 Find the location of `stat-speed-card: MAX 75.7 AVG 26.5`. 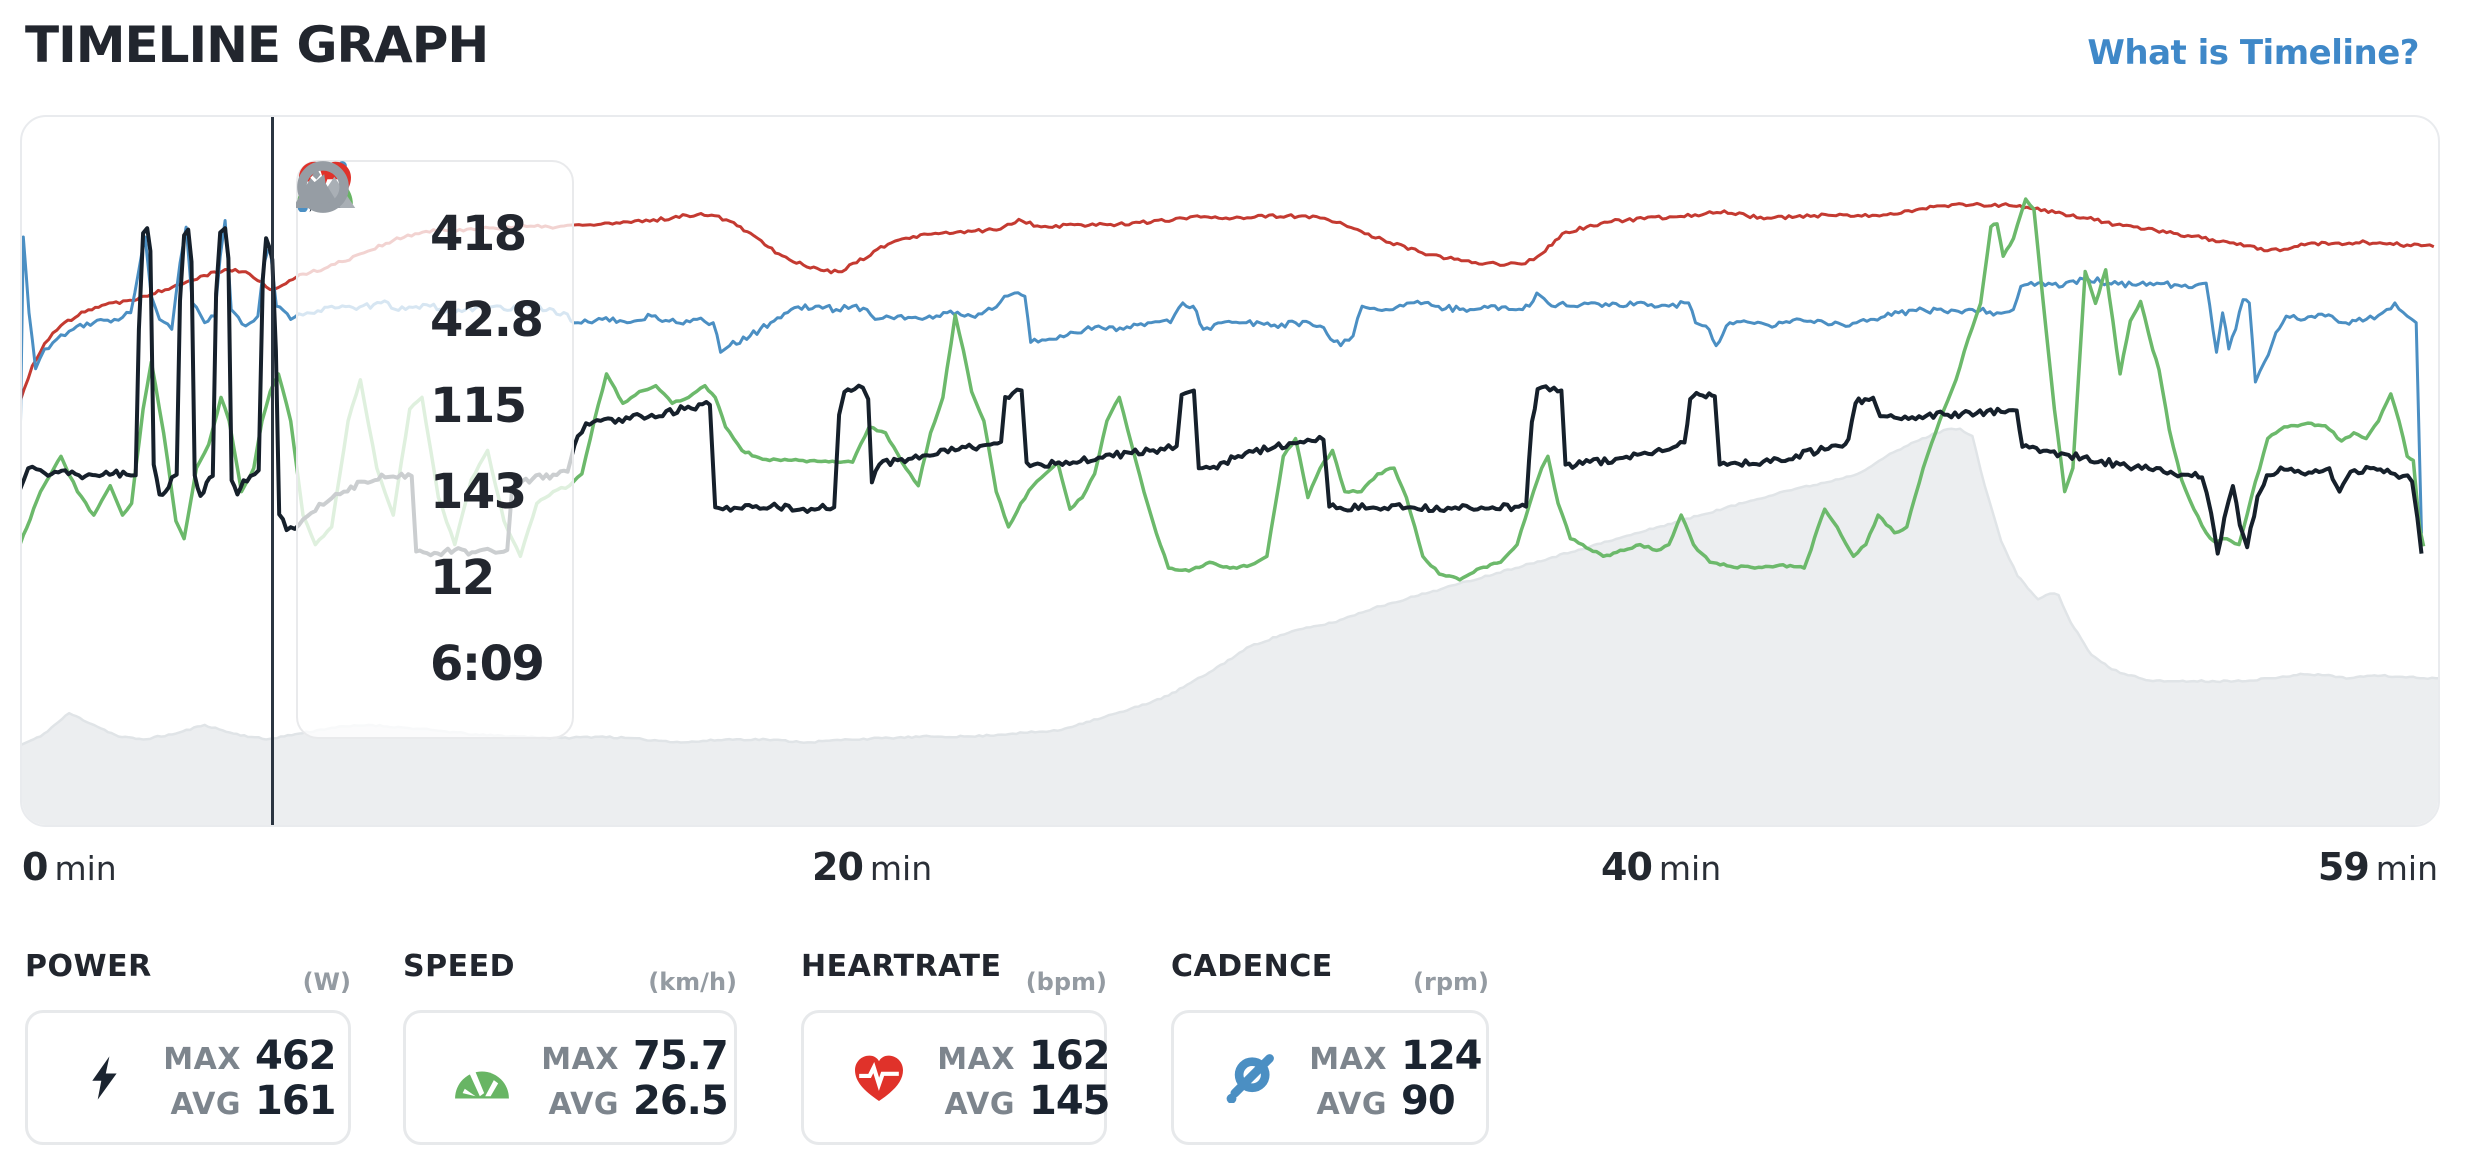

stat-speed-card: MAX 75.7 AVG 26.5 is located at coordinates (570, 1077).